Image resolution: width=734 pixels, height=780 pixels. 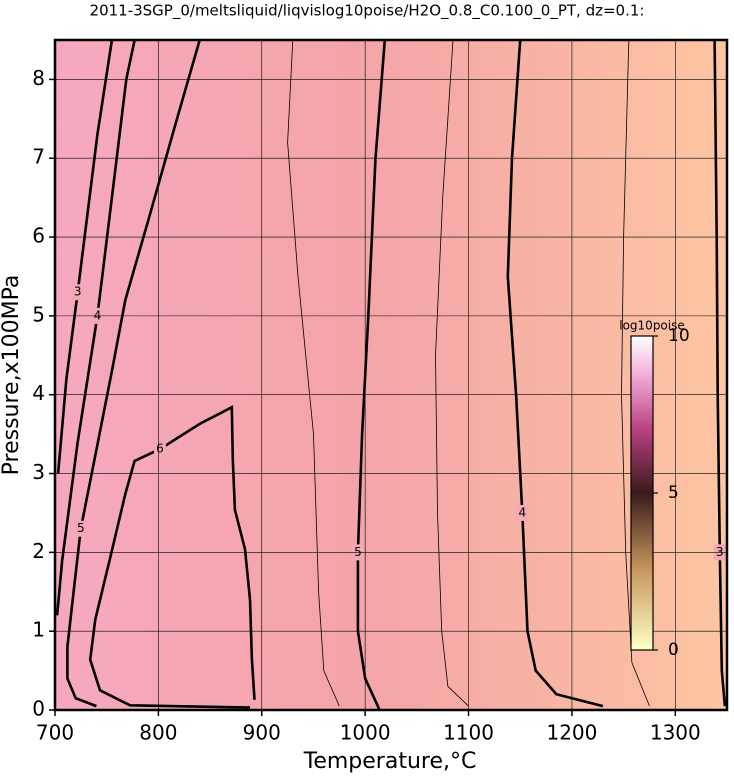 I want to click on y-tick-label: 8, so click(x=38, y=78).